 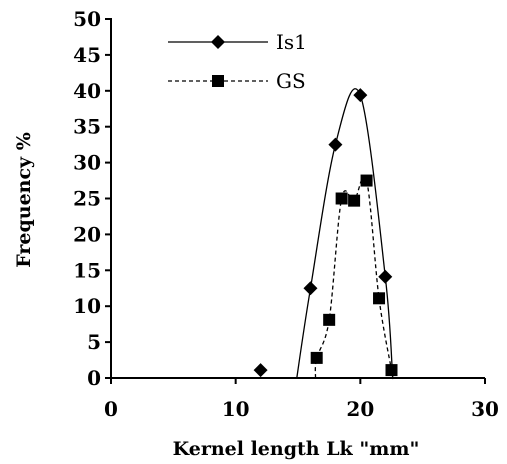 I want to click on legend: Is1 GS, so click(x=237, y=61).